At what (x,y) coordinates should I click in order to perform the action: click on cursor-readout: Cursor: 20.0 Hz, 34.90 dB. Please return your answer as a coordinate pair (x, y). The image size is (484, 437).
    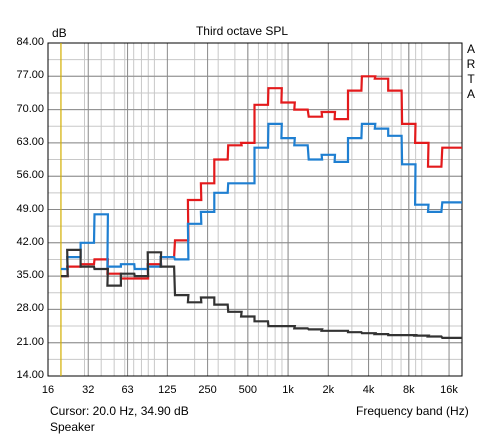
    Looking at the image, I should click on (119, 411).